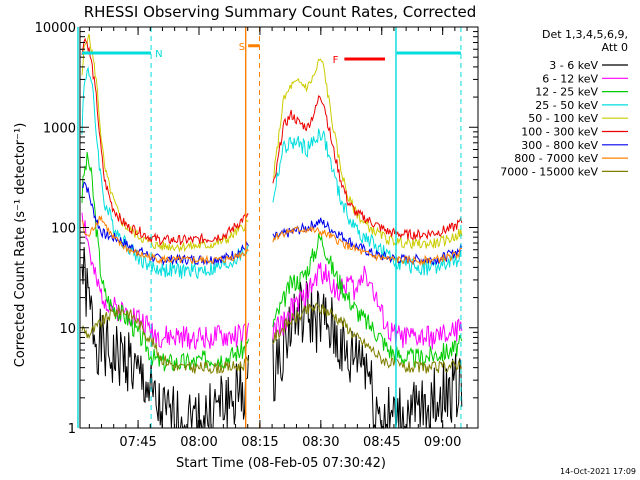 The image size is (640, 480). What do you see at coordinates (55, 28) in the screenshot?
I see `y-tick-label-4: 10000` at bounding box center [55, 28].